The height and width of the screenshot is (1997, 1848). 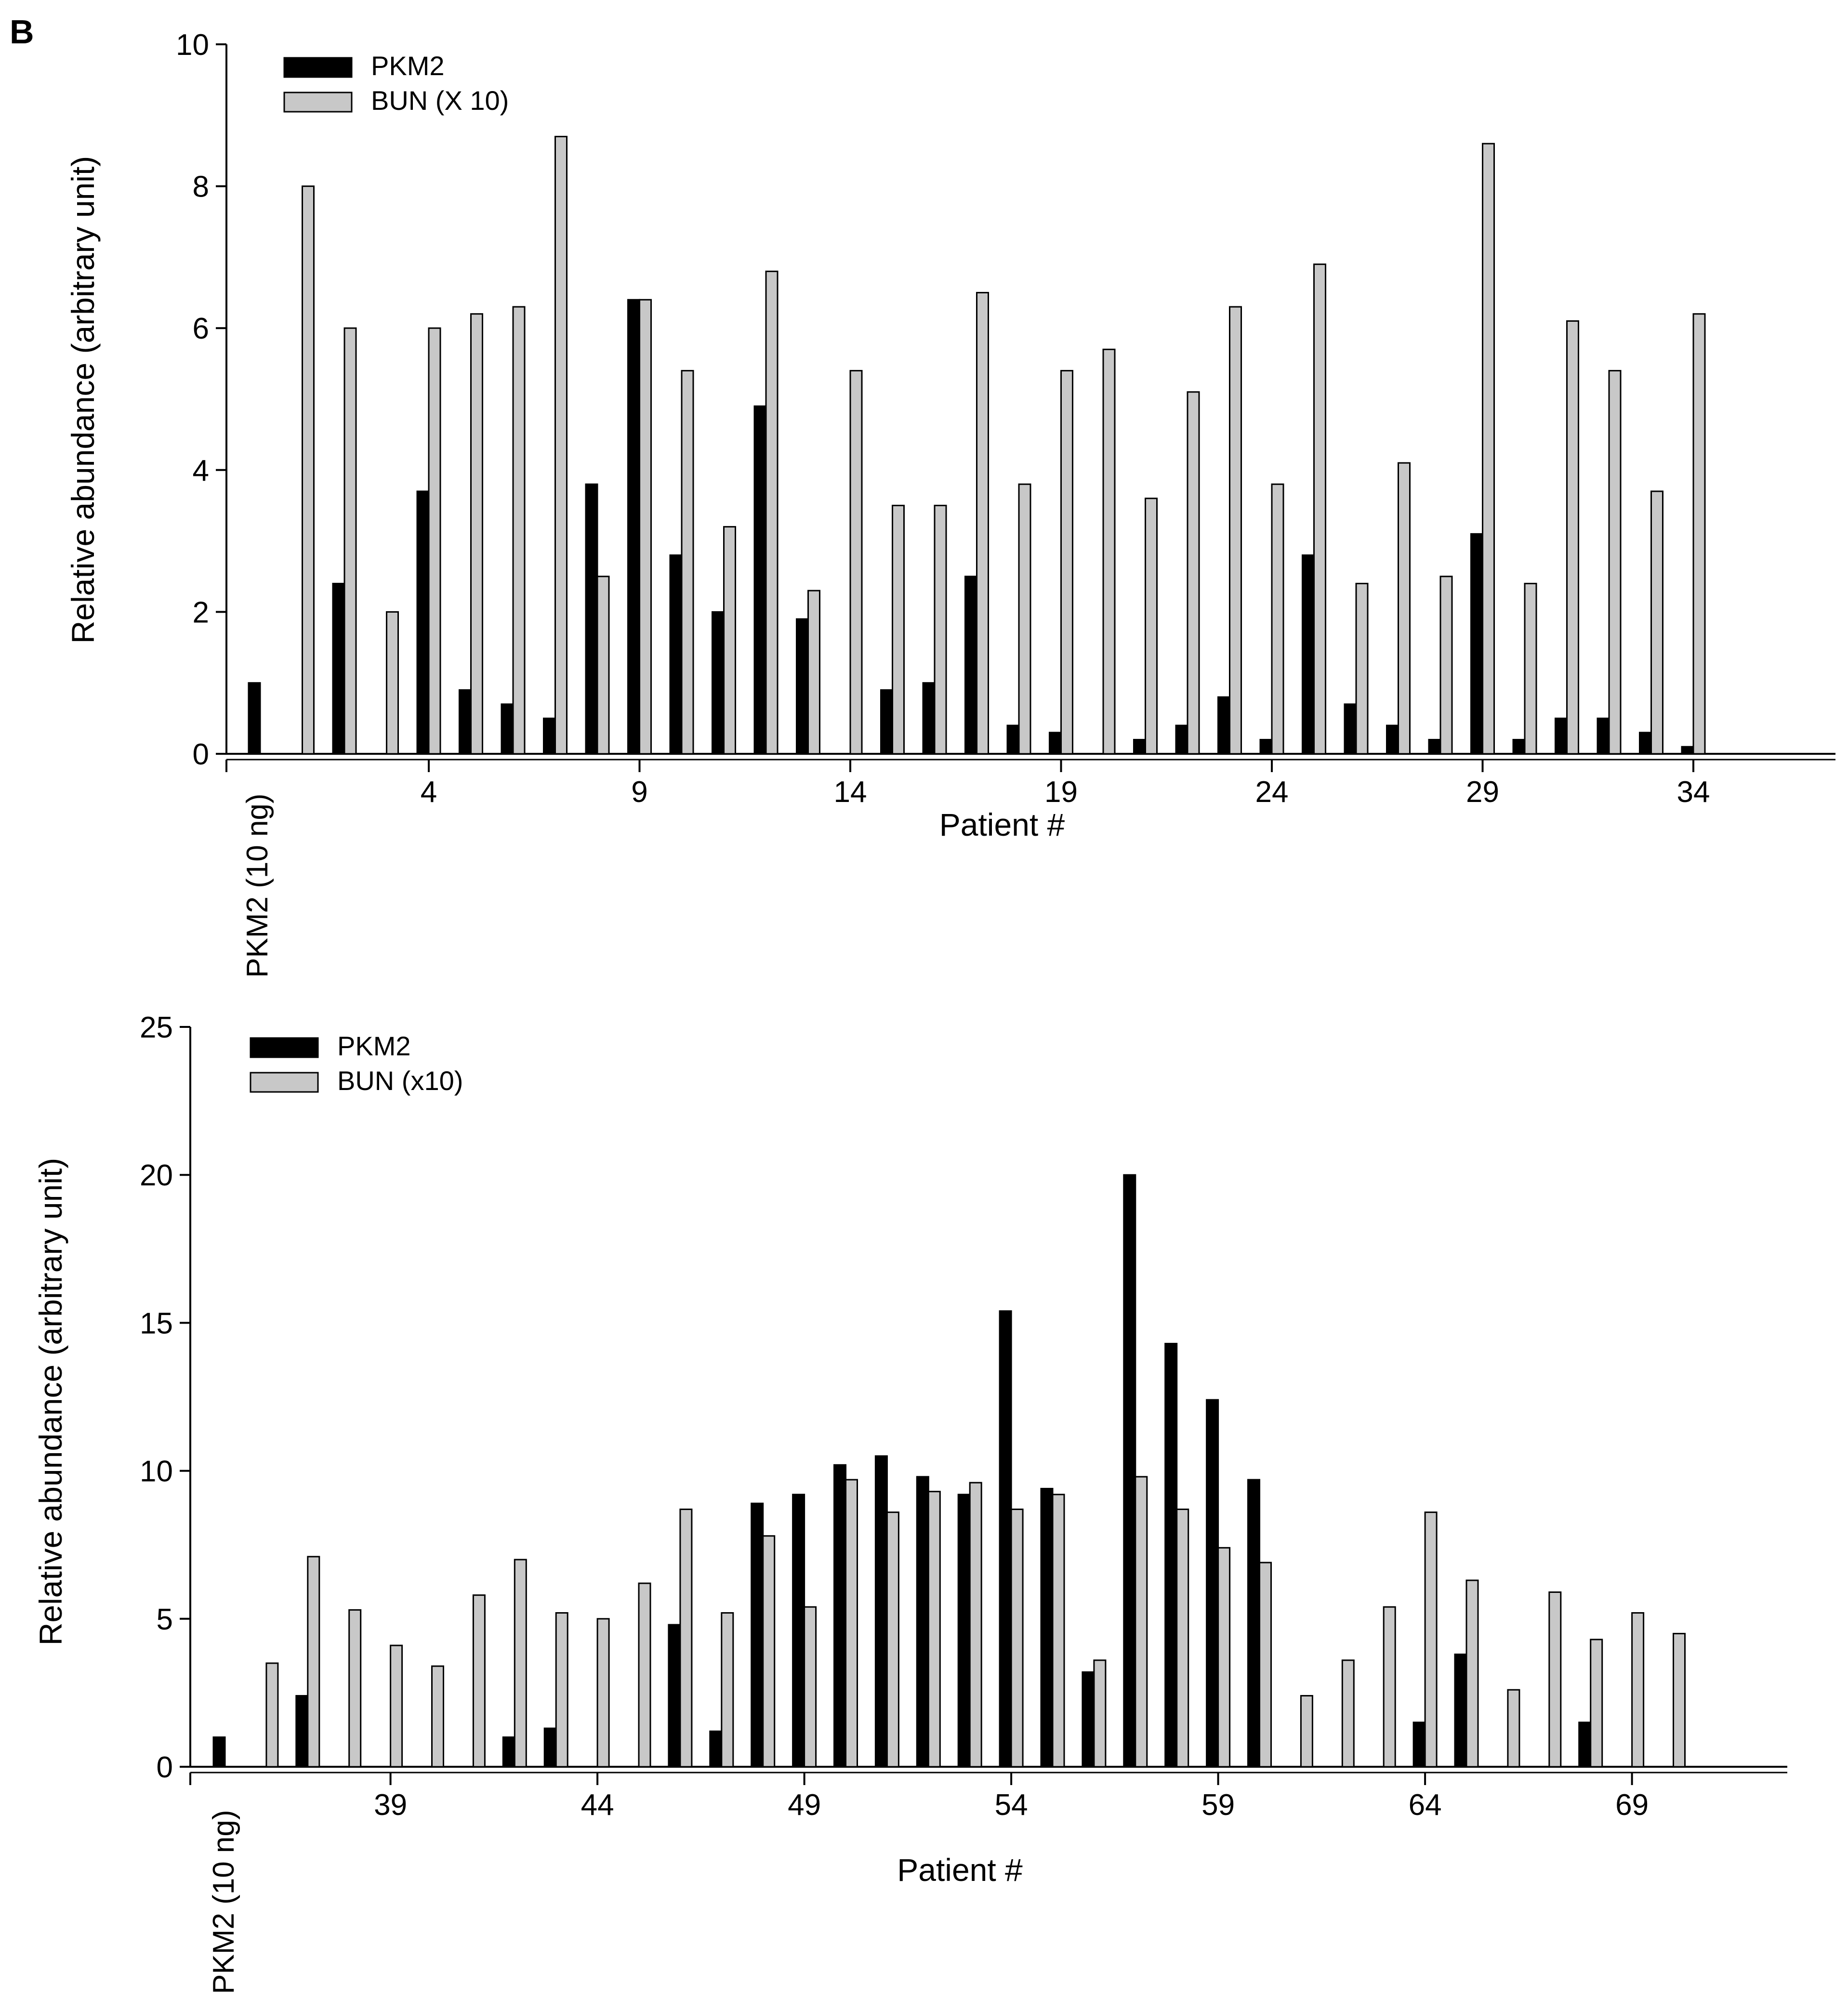 I want to click on x-tick-label: 64, so click(x=1425, y=1805).